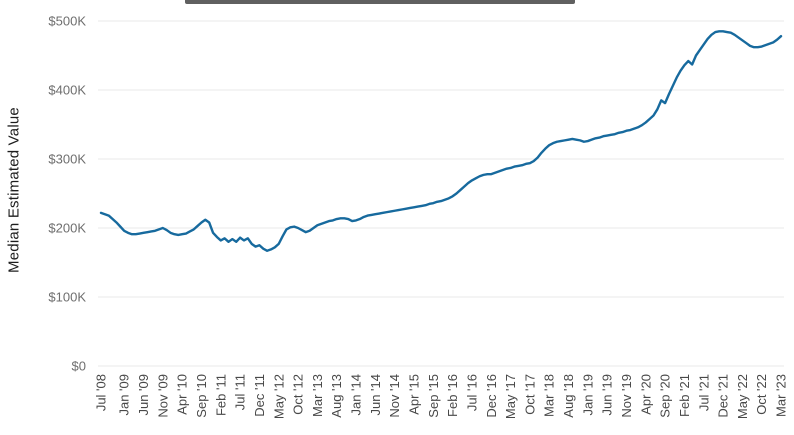 This screenshot has width=794, height=435. Describe the element at coordinates (471, 392) in the screenshot. I see `x-tick-label: Jul '16` at that location.